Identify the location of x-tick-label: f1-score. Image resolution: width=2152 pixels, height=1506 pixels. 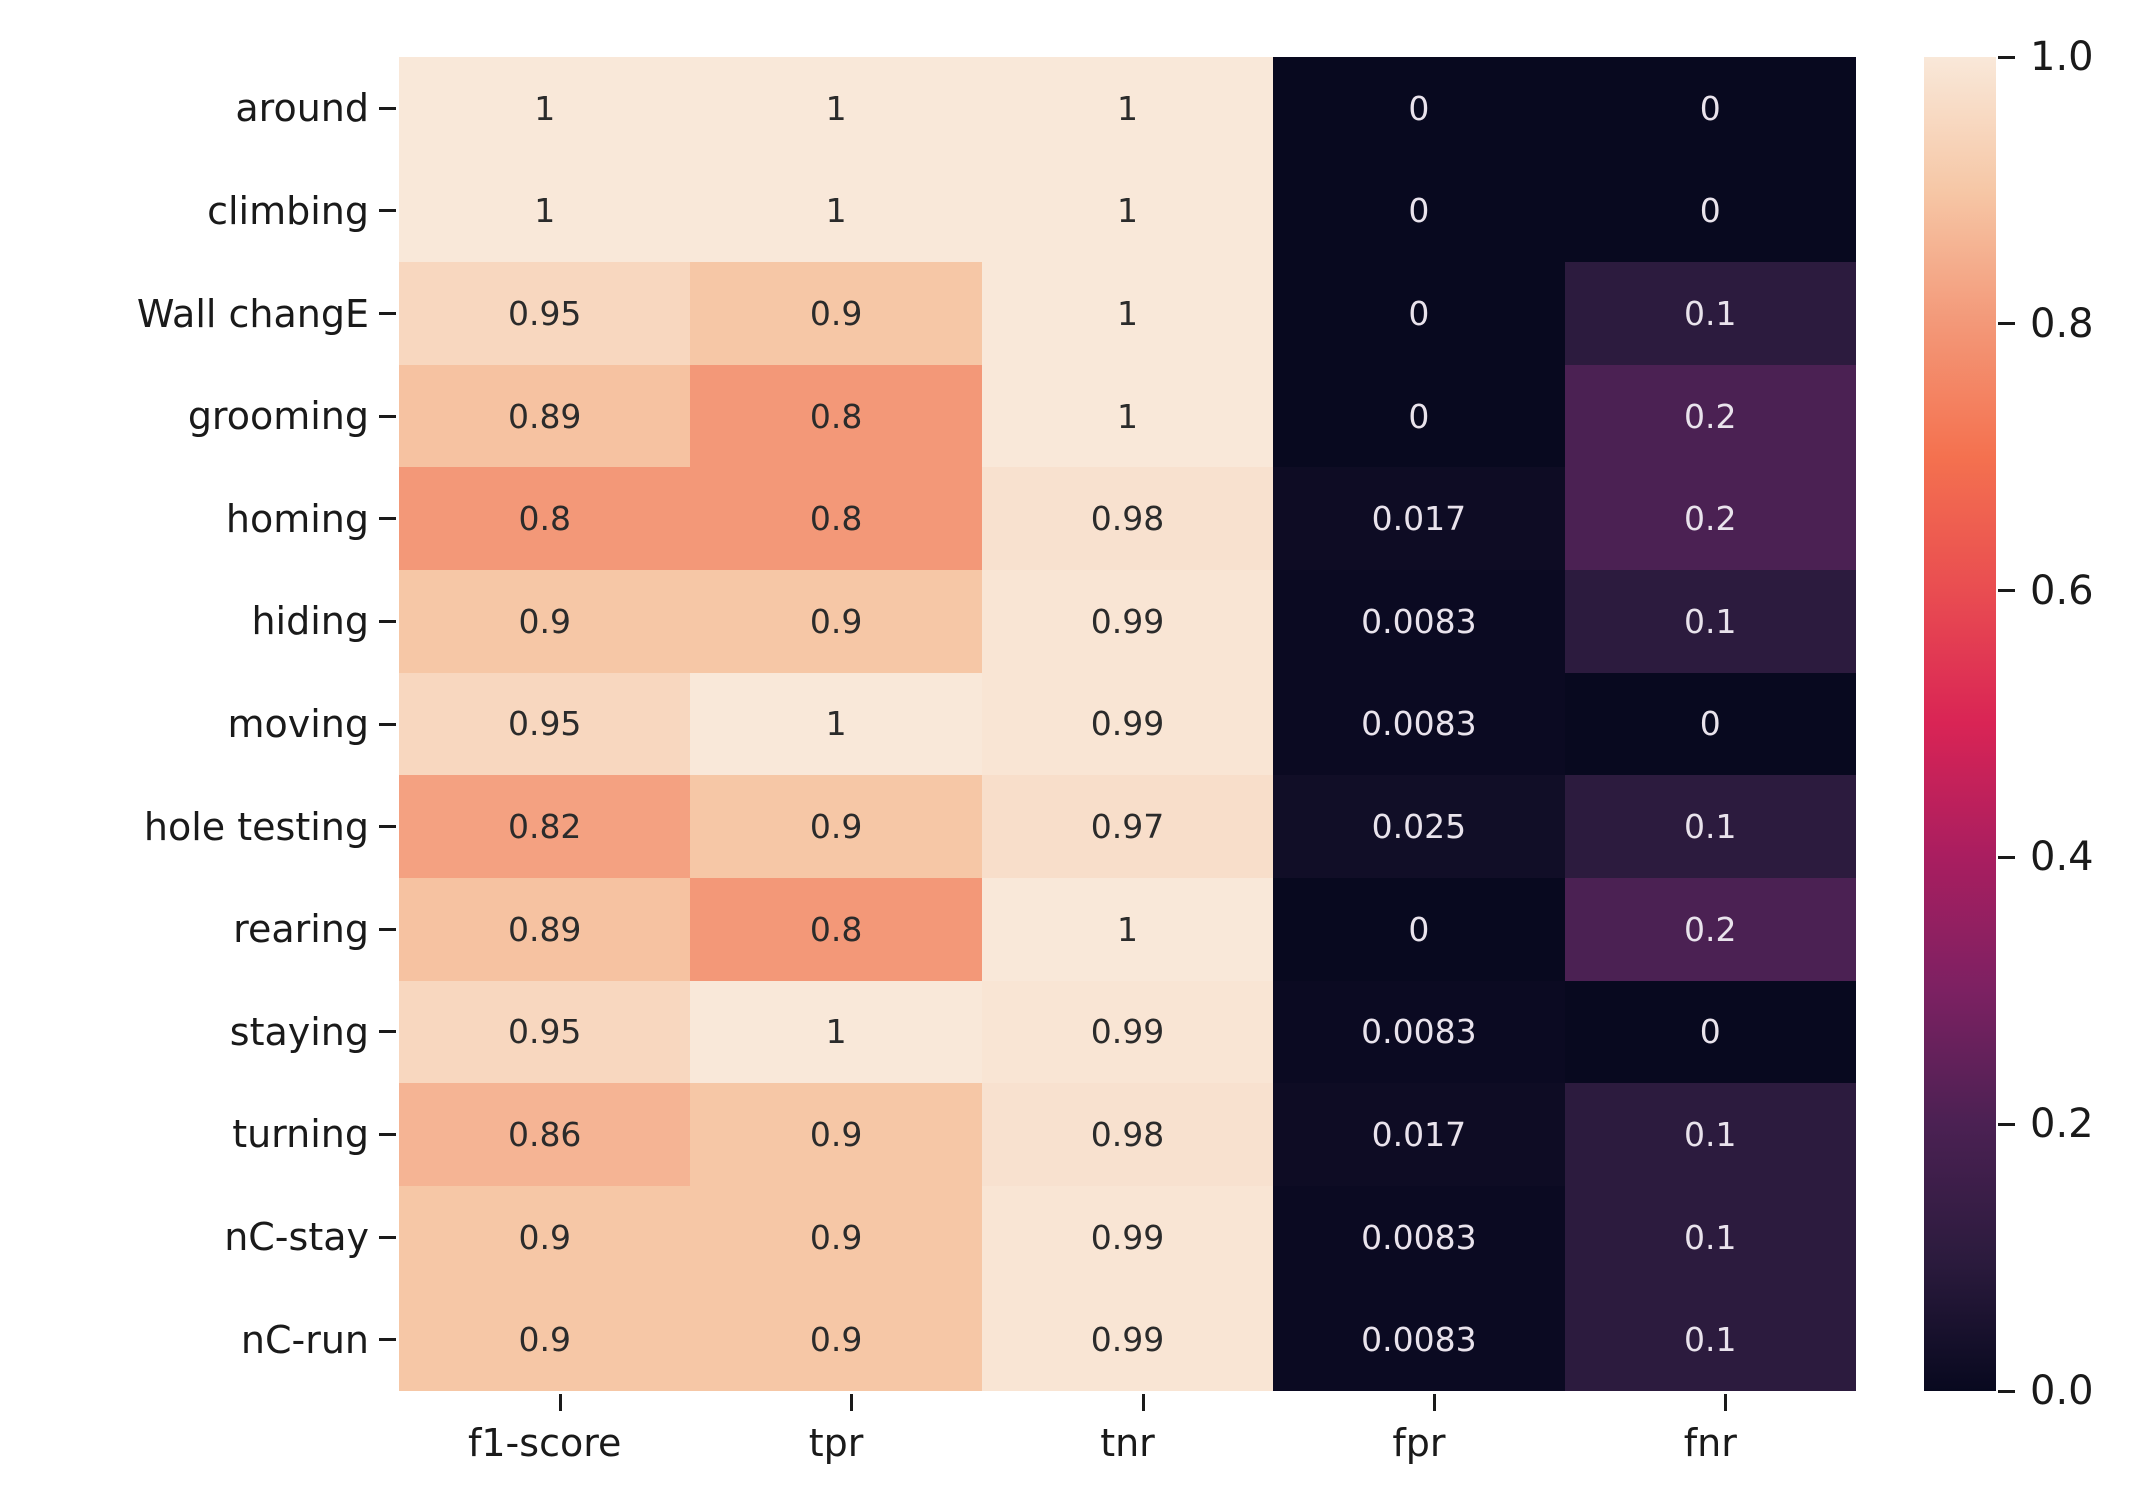
(545, 1443).